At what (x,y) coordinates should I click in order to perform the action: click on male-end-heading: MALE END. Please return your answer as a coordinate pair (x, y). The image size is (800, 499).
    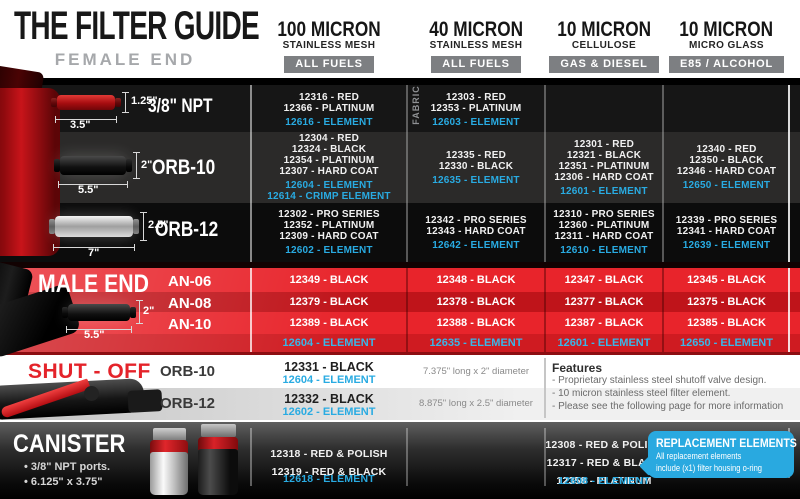
    Looking at the image, I should click on (93, 284).